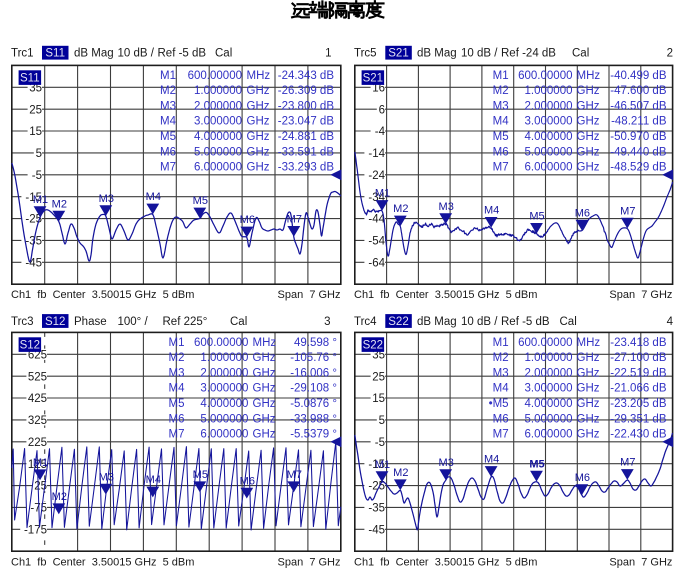 Image resolution: width=695 pixels, height=588 pixels. Describe the element at coordinates (479, 322) in the screenshot. I see `svg-text: 10 dB /` at that location.